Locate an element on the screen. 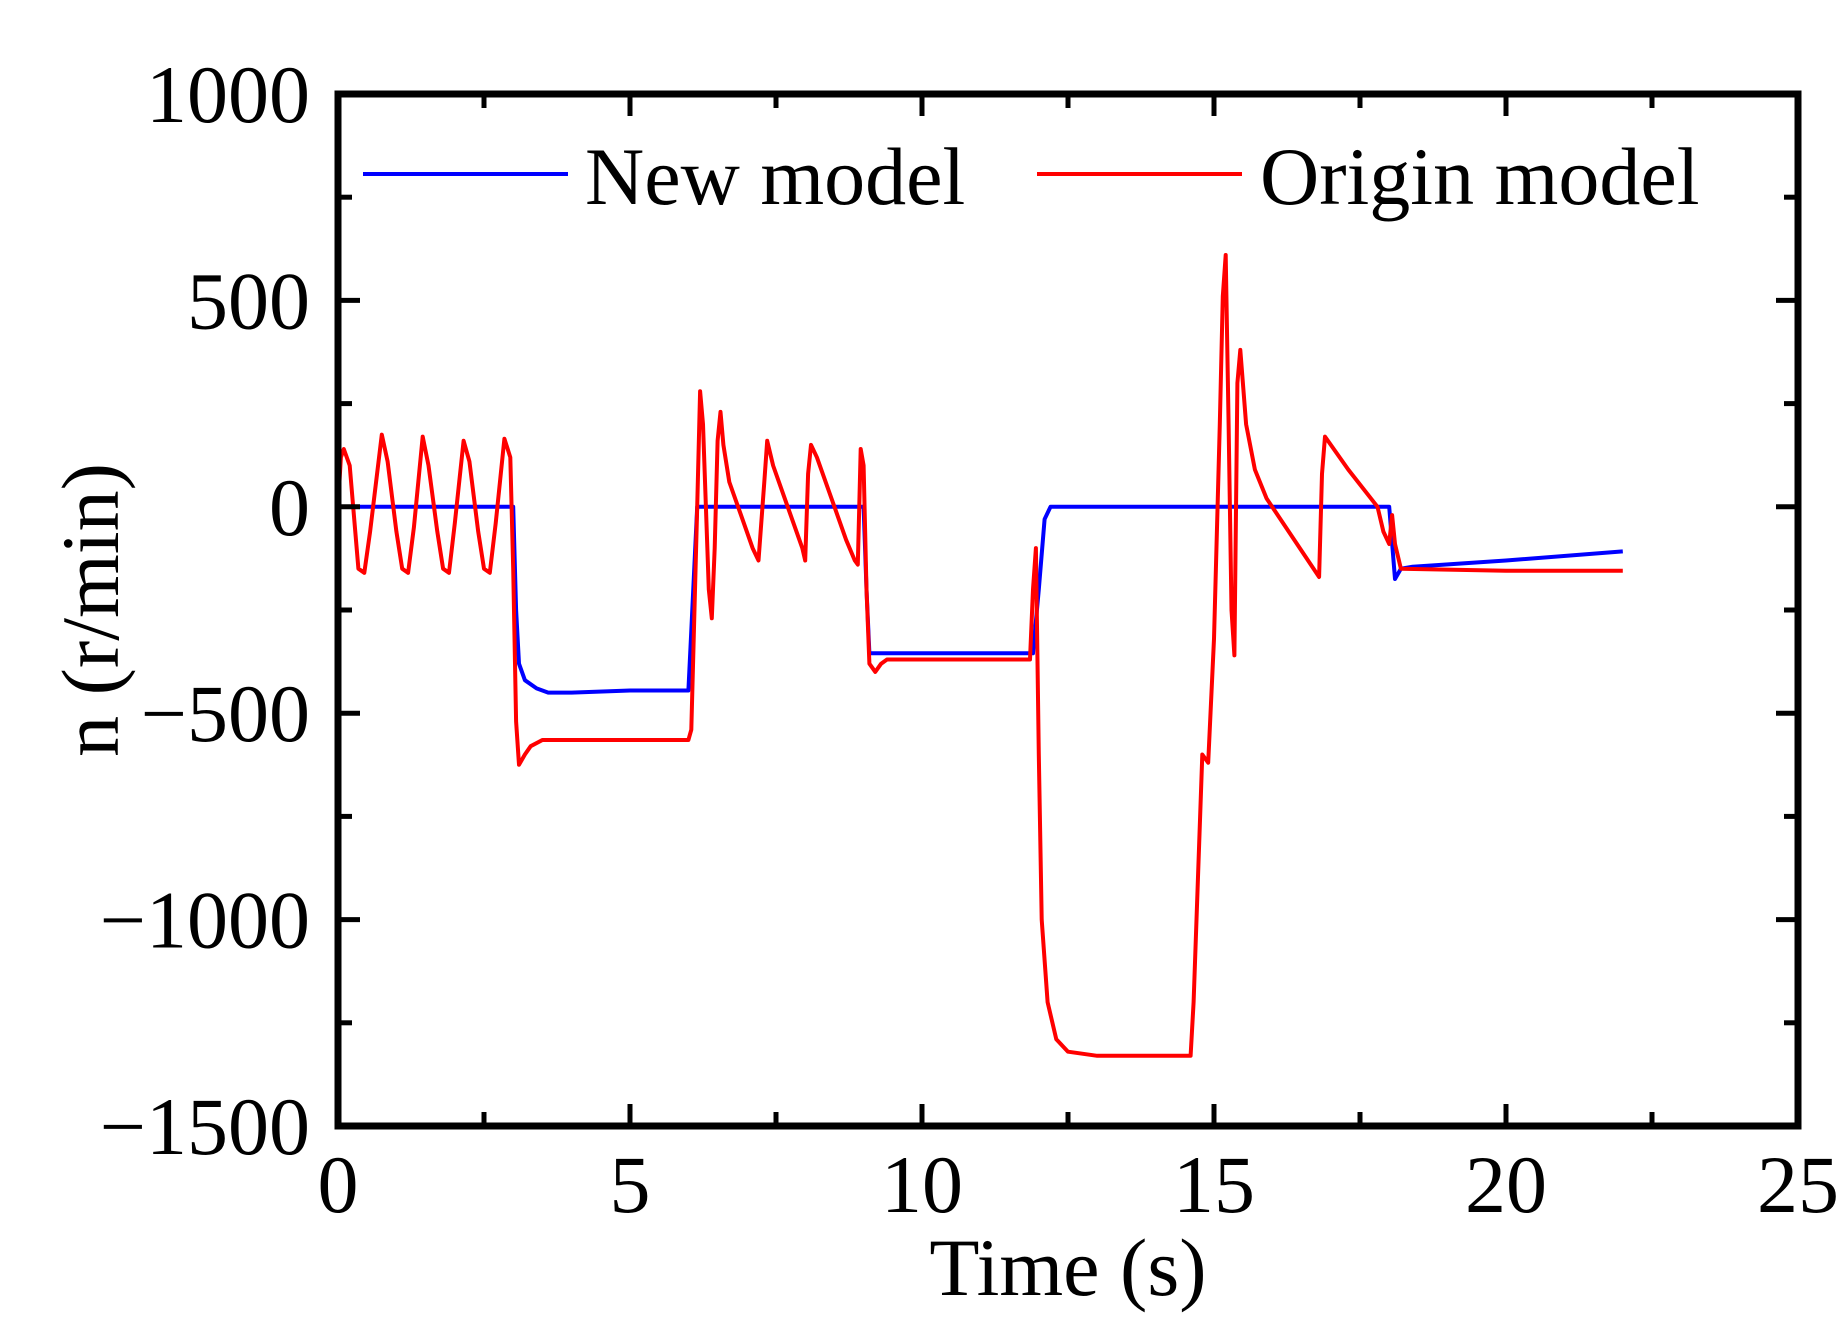 This screenshot has height=1340, width=1845. y-tick-label: 1000 is located at coordinates (228, 94).